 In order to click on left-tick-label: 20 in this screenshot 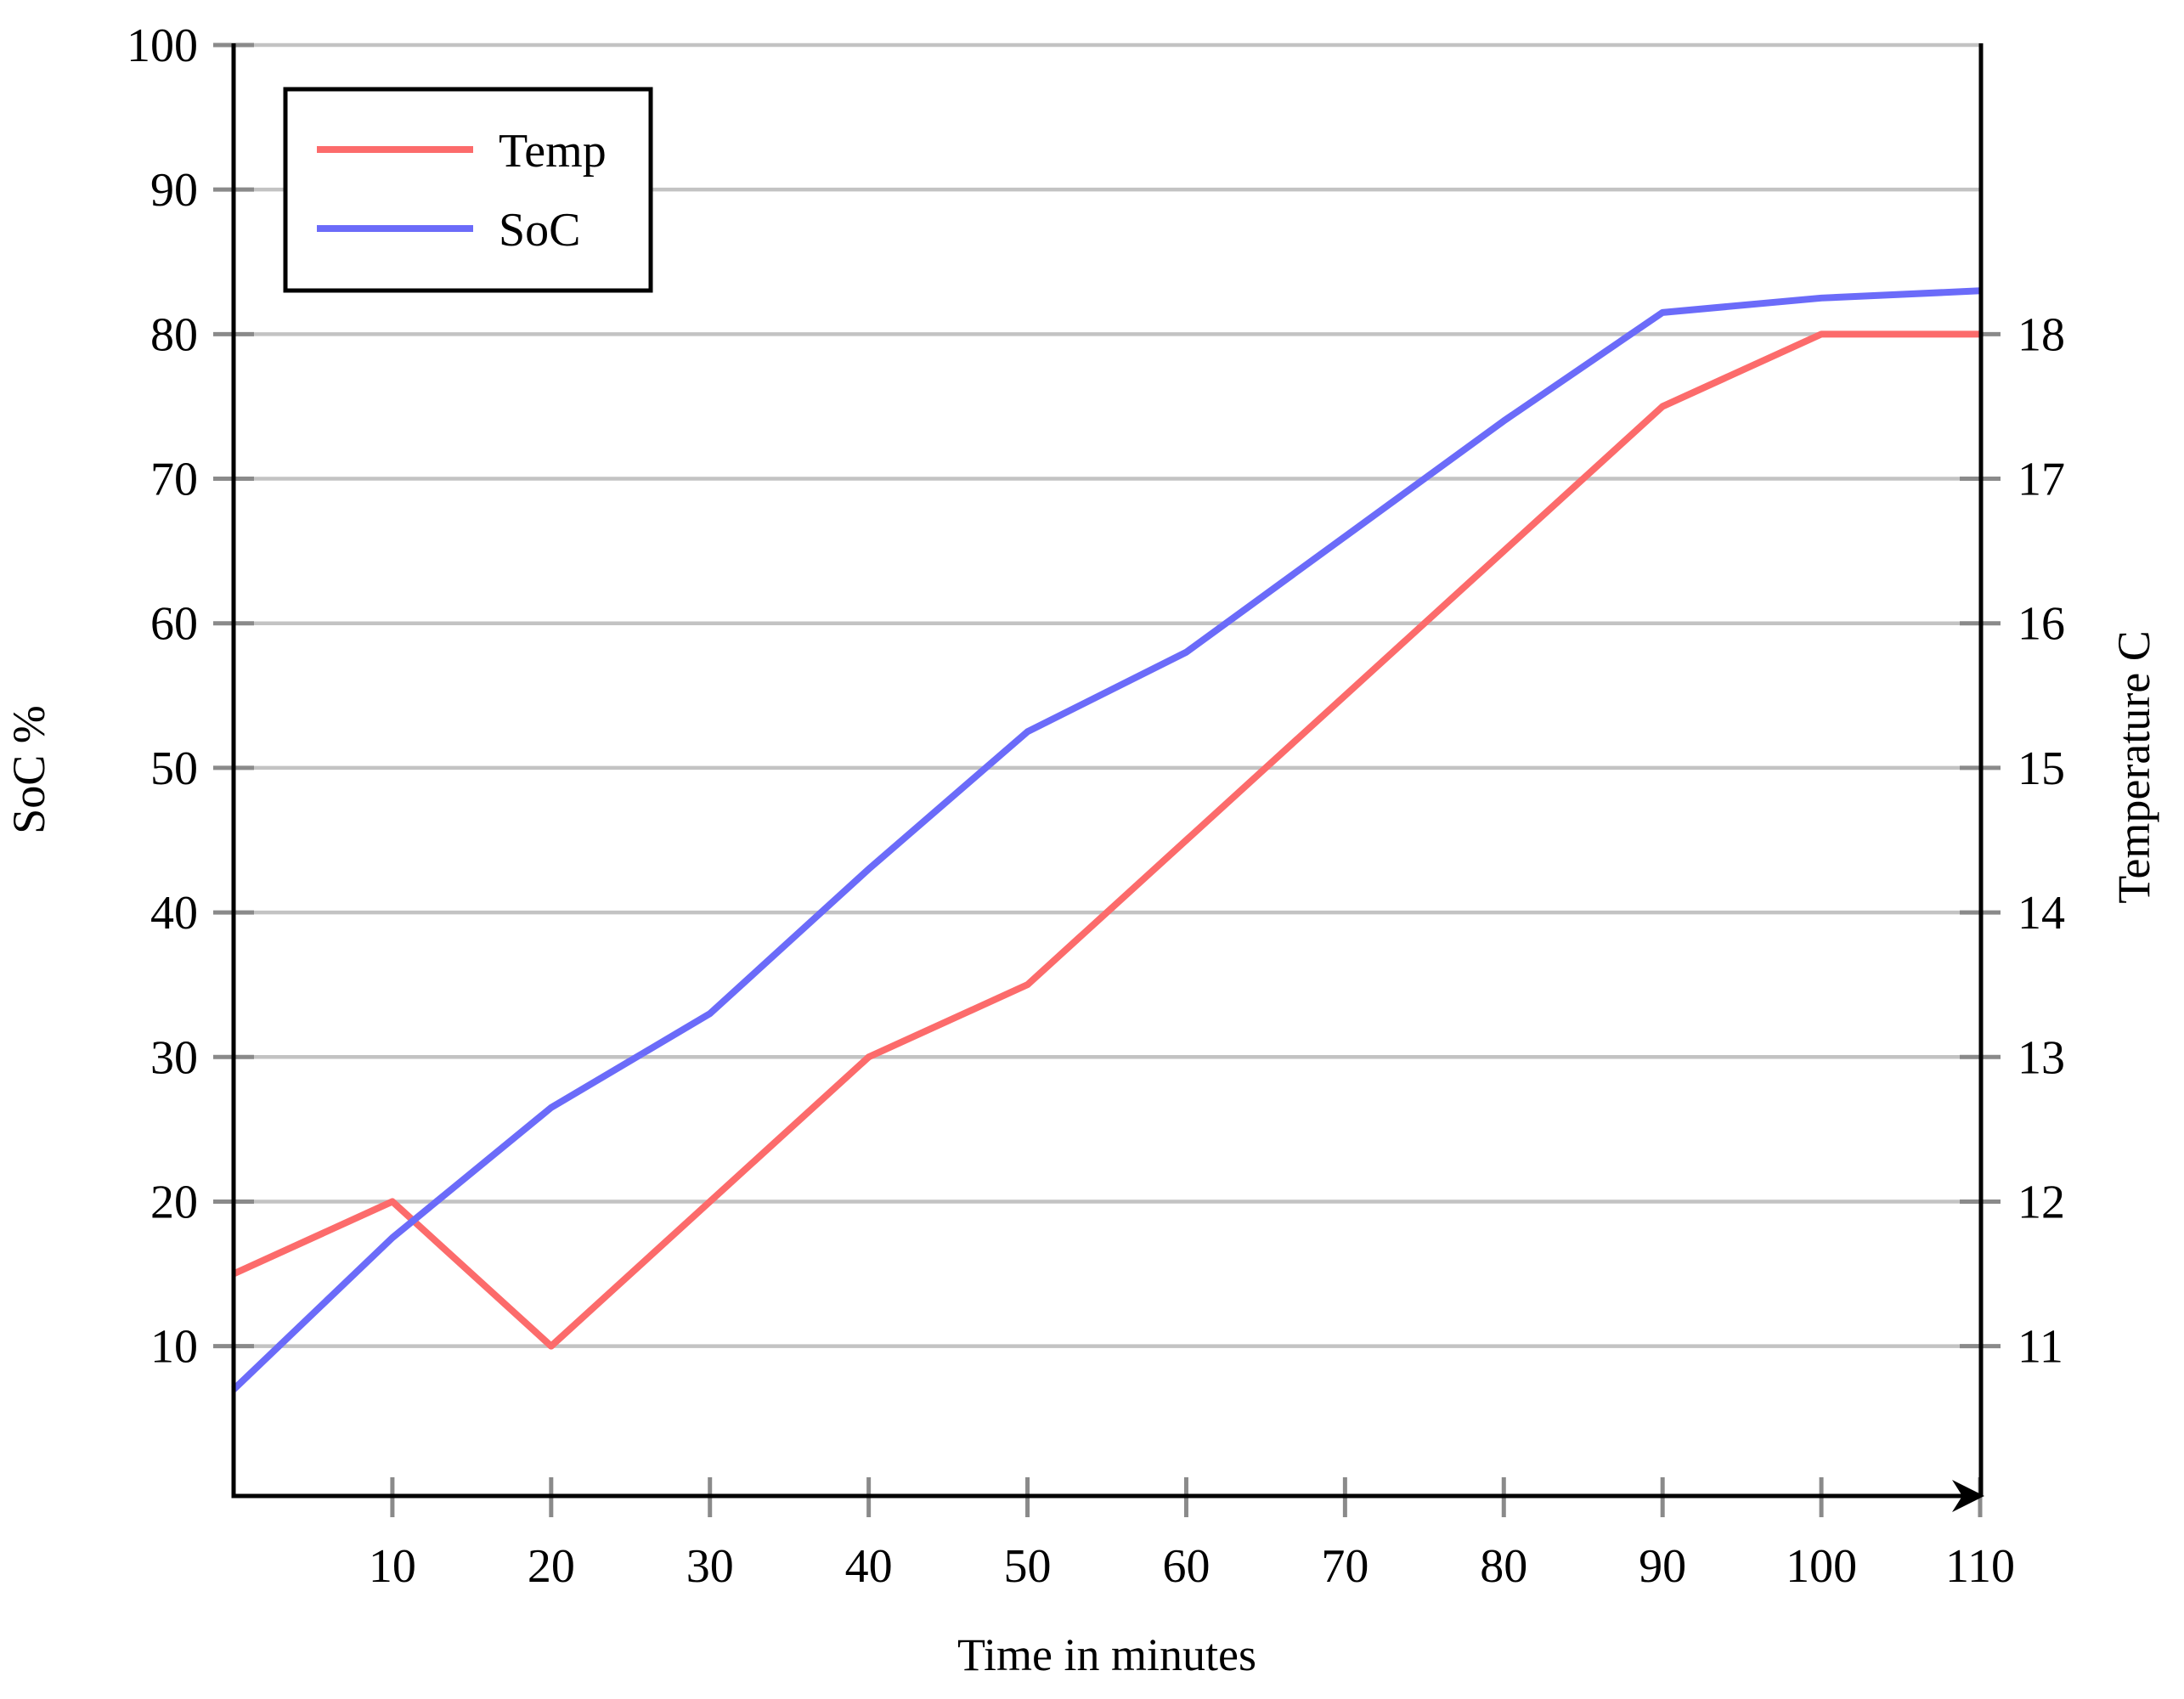, I will do `click(174, 1202)`.